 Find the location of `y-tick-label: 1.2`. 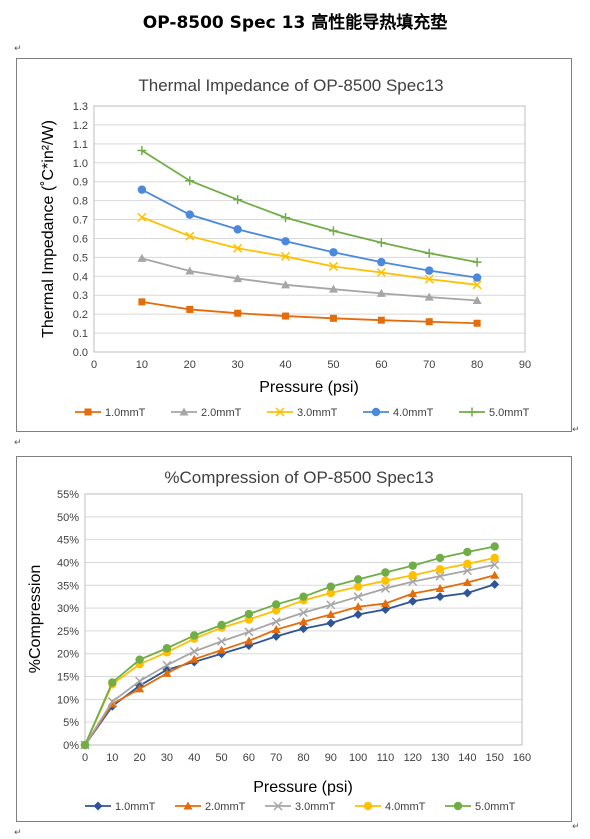

y-tick-label: 1.2 is located at coordinates (80, 126).